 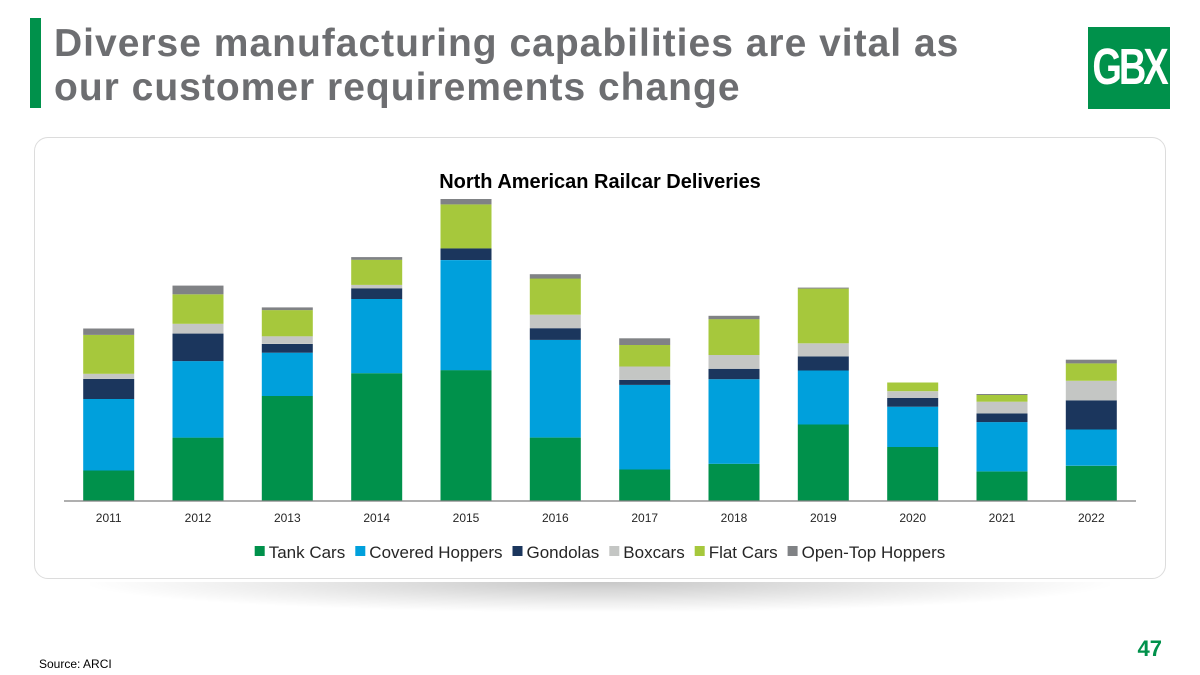 What do you see at coordinates (645, 356) in the screenshot?
I see `bar-2017-flat-cars` at bounding box center [645, 356].